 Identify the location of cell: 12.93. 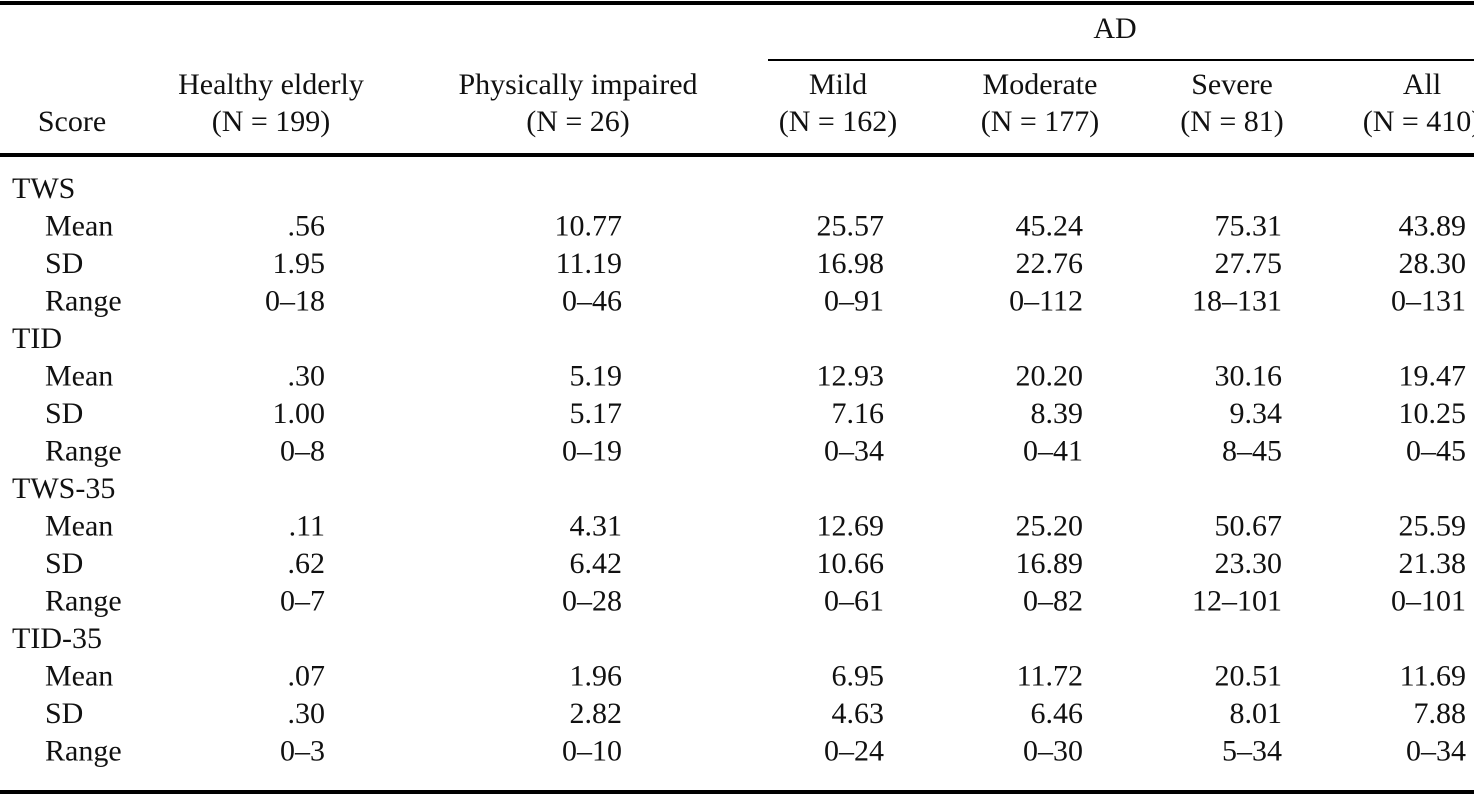
(851, 375).